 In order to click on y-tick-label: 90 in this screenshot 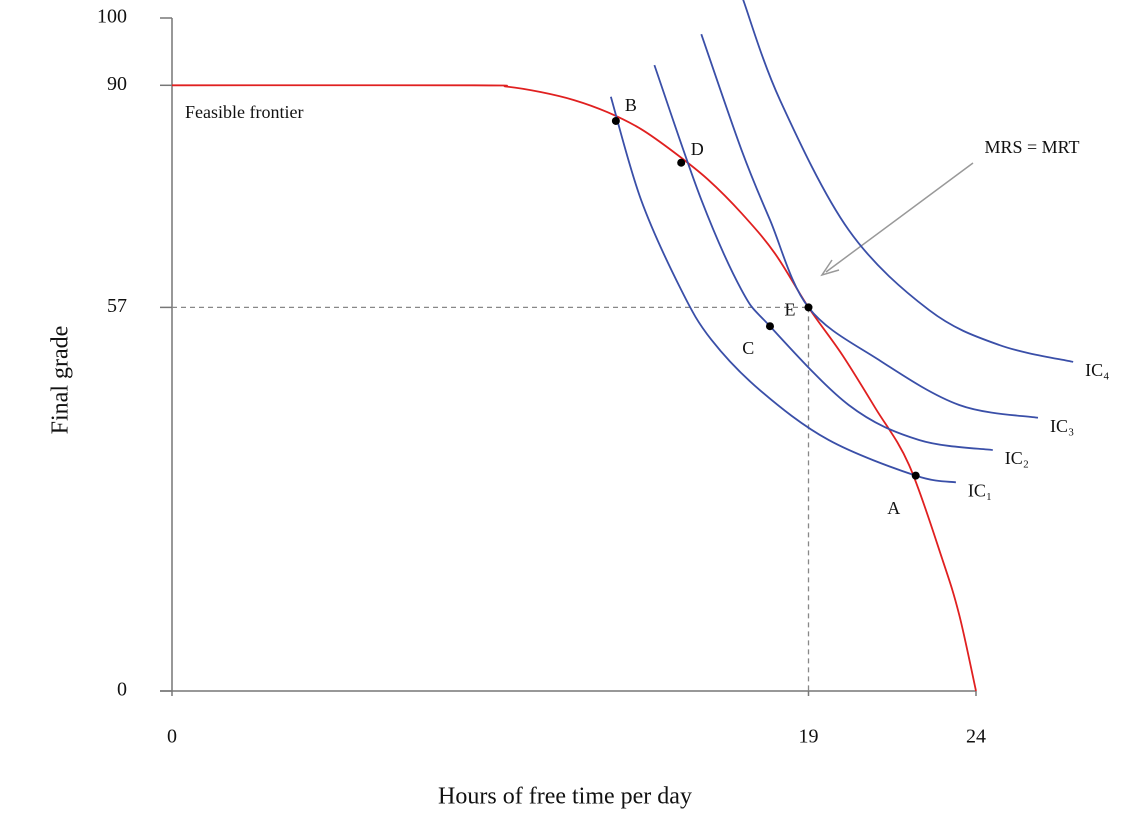, I will do `click(117, 84)`.